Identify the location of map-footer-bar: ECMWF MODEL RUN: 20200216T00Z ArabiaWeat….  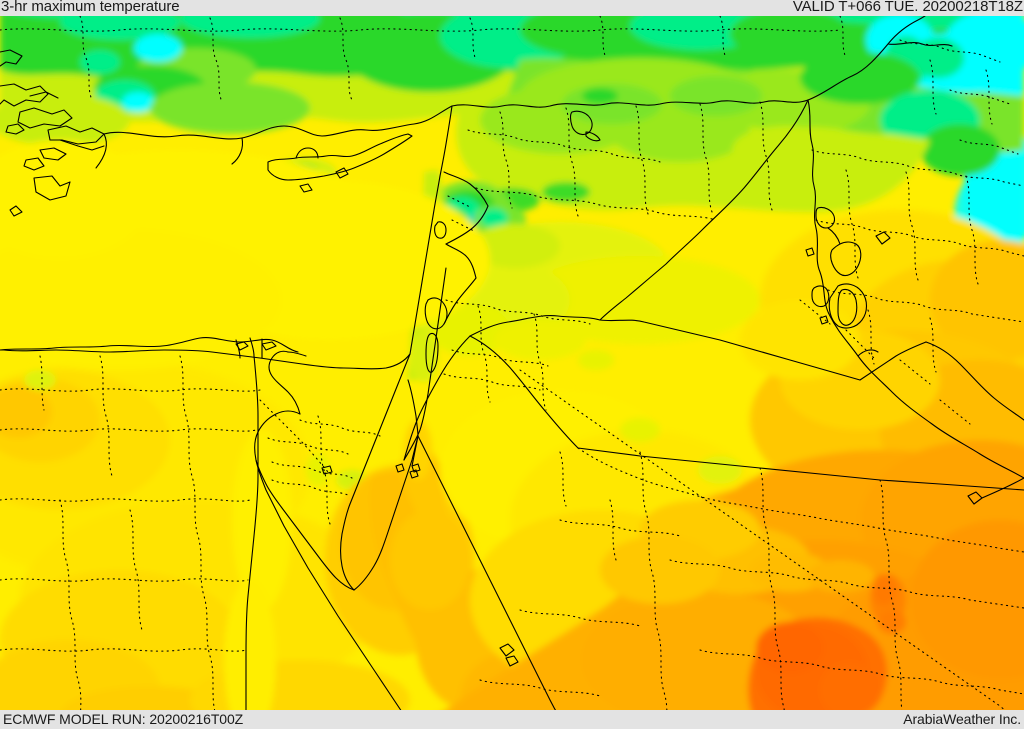
(512, 719).